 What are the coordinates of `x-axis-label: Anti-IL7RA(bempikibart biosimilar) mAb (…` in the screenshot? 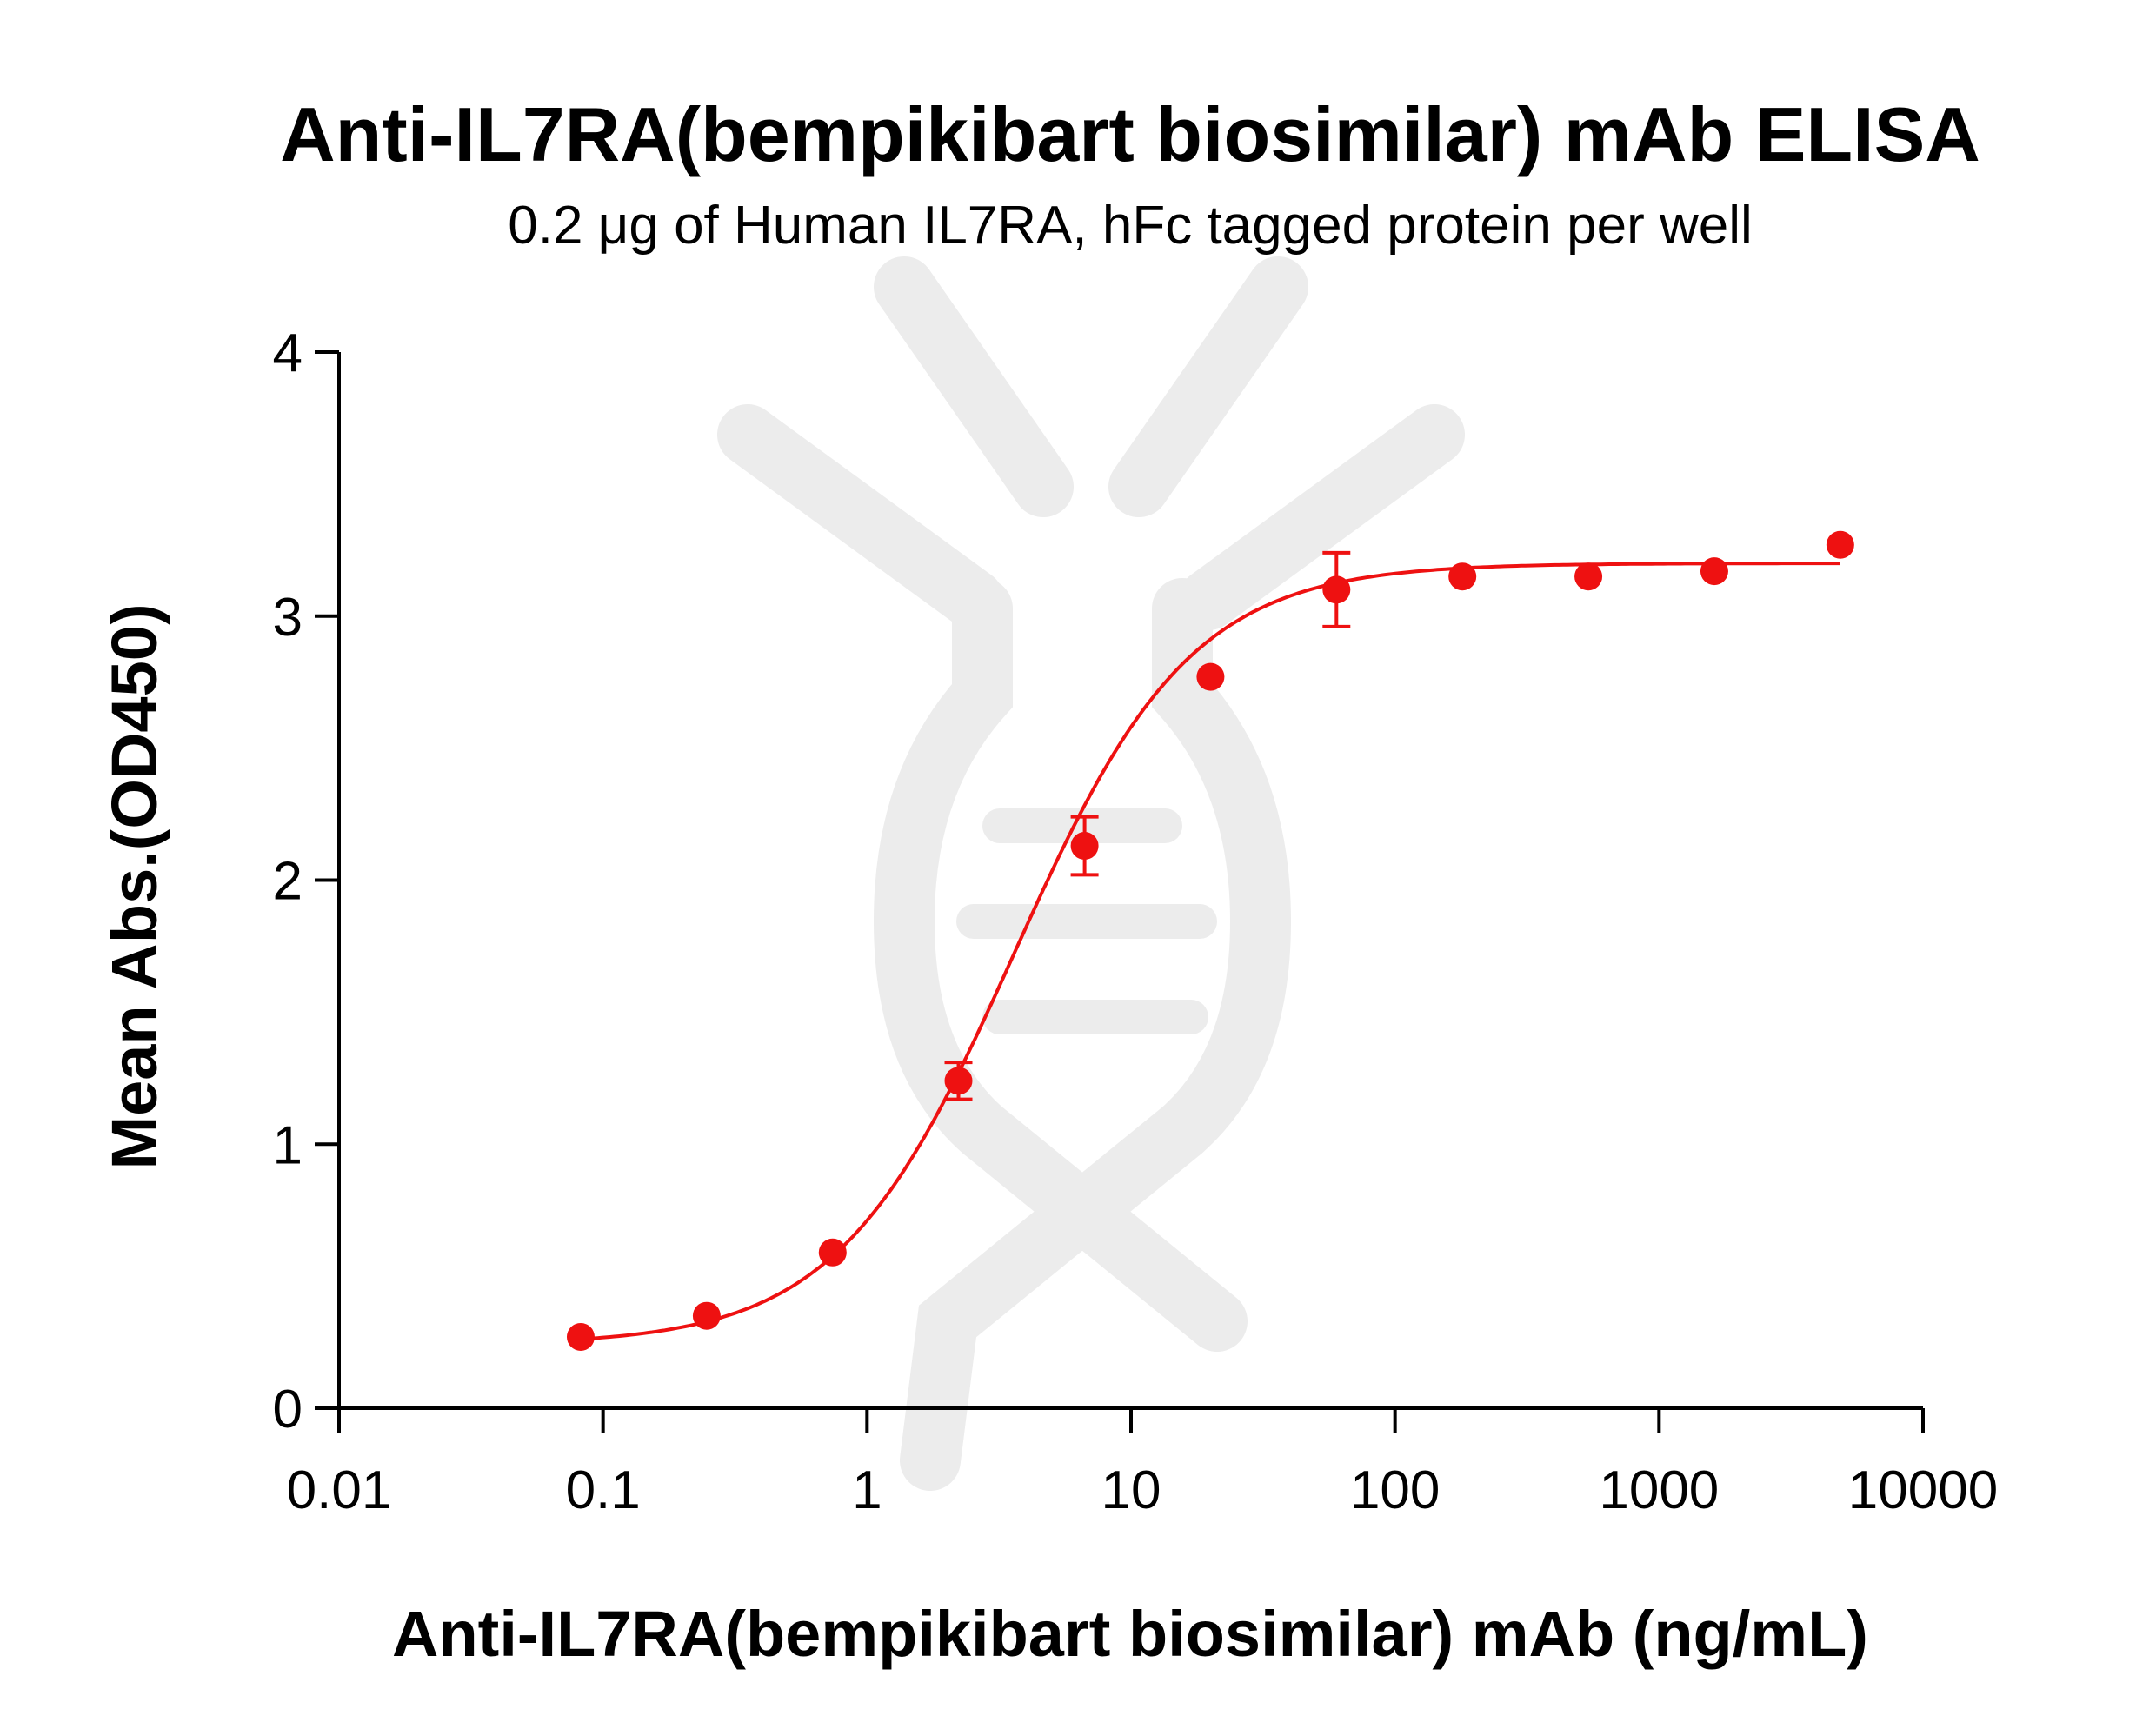 It's located at (1130, 1634).